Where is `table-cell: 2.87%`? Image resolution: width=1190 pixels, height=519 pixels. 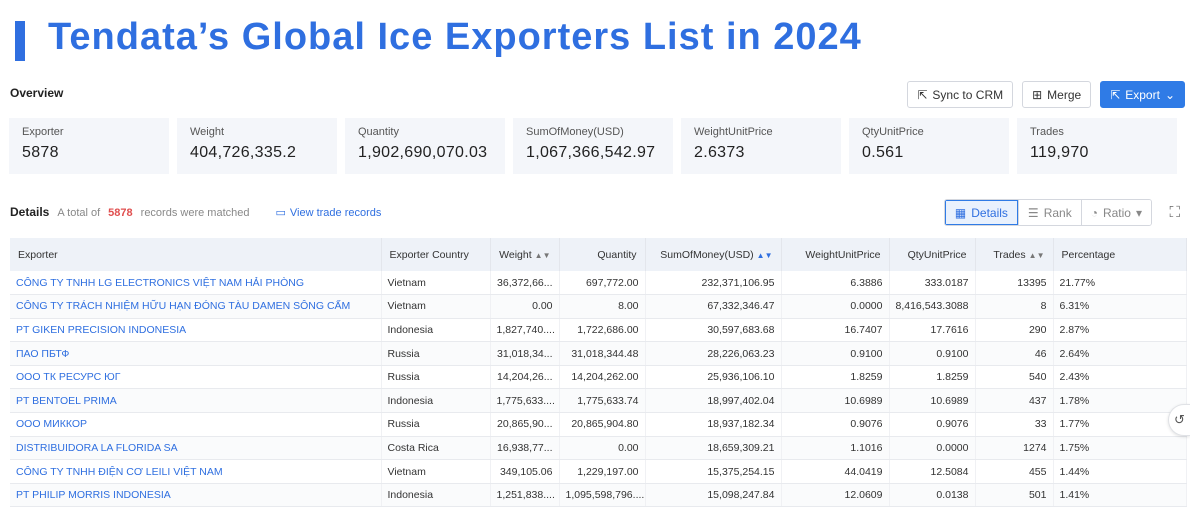
table-cell: 2.87% is located at coordinates (1120, 330).